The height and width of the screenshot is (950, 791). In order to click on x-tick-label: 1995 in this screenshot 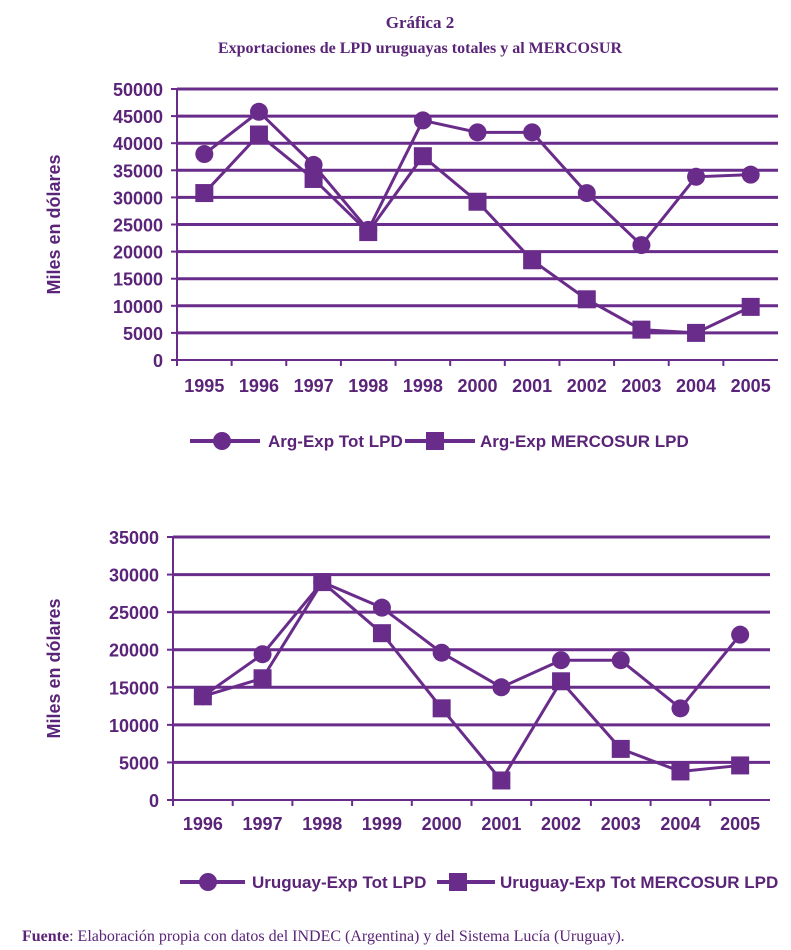, I will do `click(204, 386)`.